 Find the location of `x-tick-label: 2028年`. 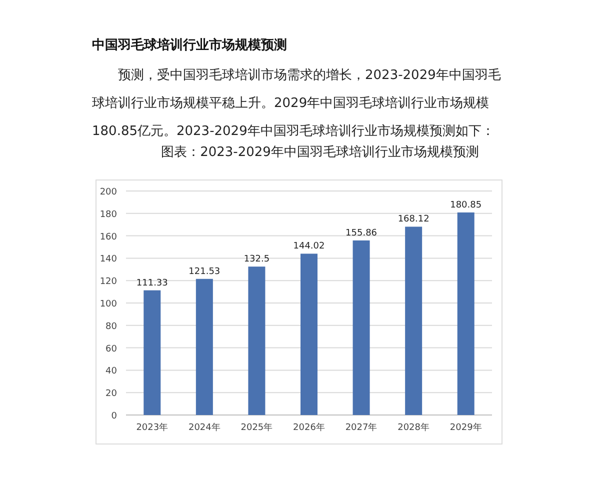

x-tick-label: 2028年 is located at coordinates (414, 427).